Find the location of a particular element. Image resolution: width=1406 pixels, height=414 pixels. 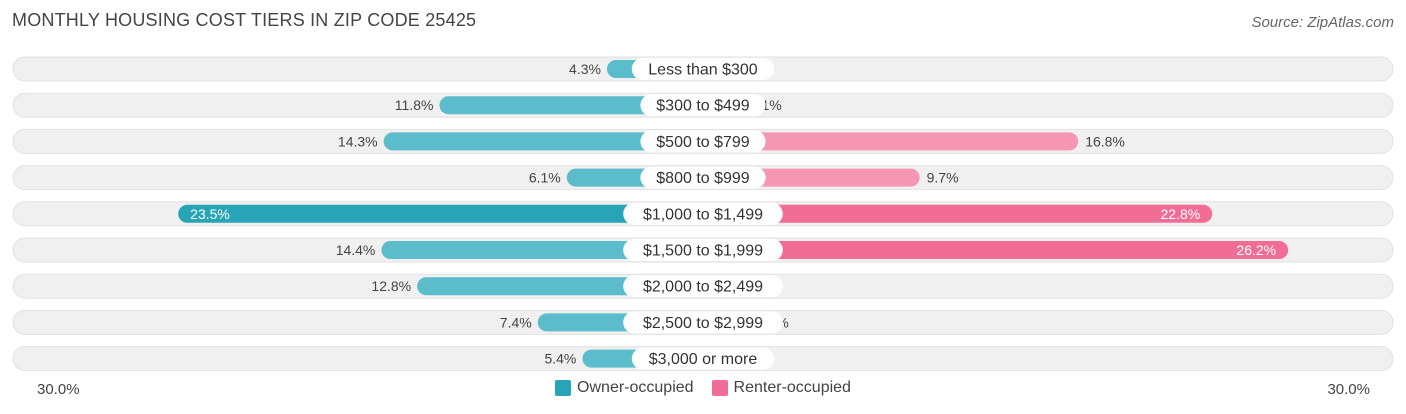

legend-label-owner: Owner-occupied is located at coordinates (635, 387).